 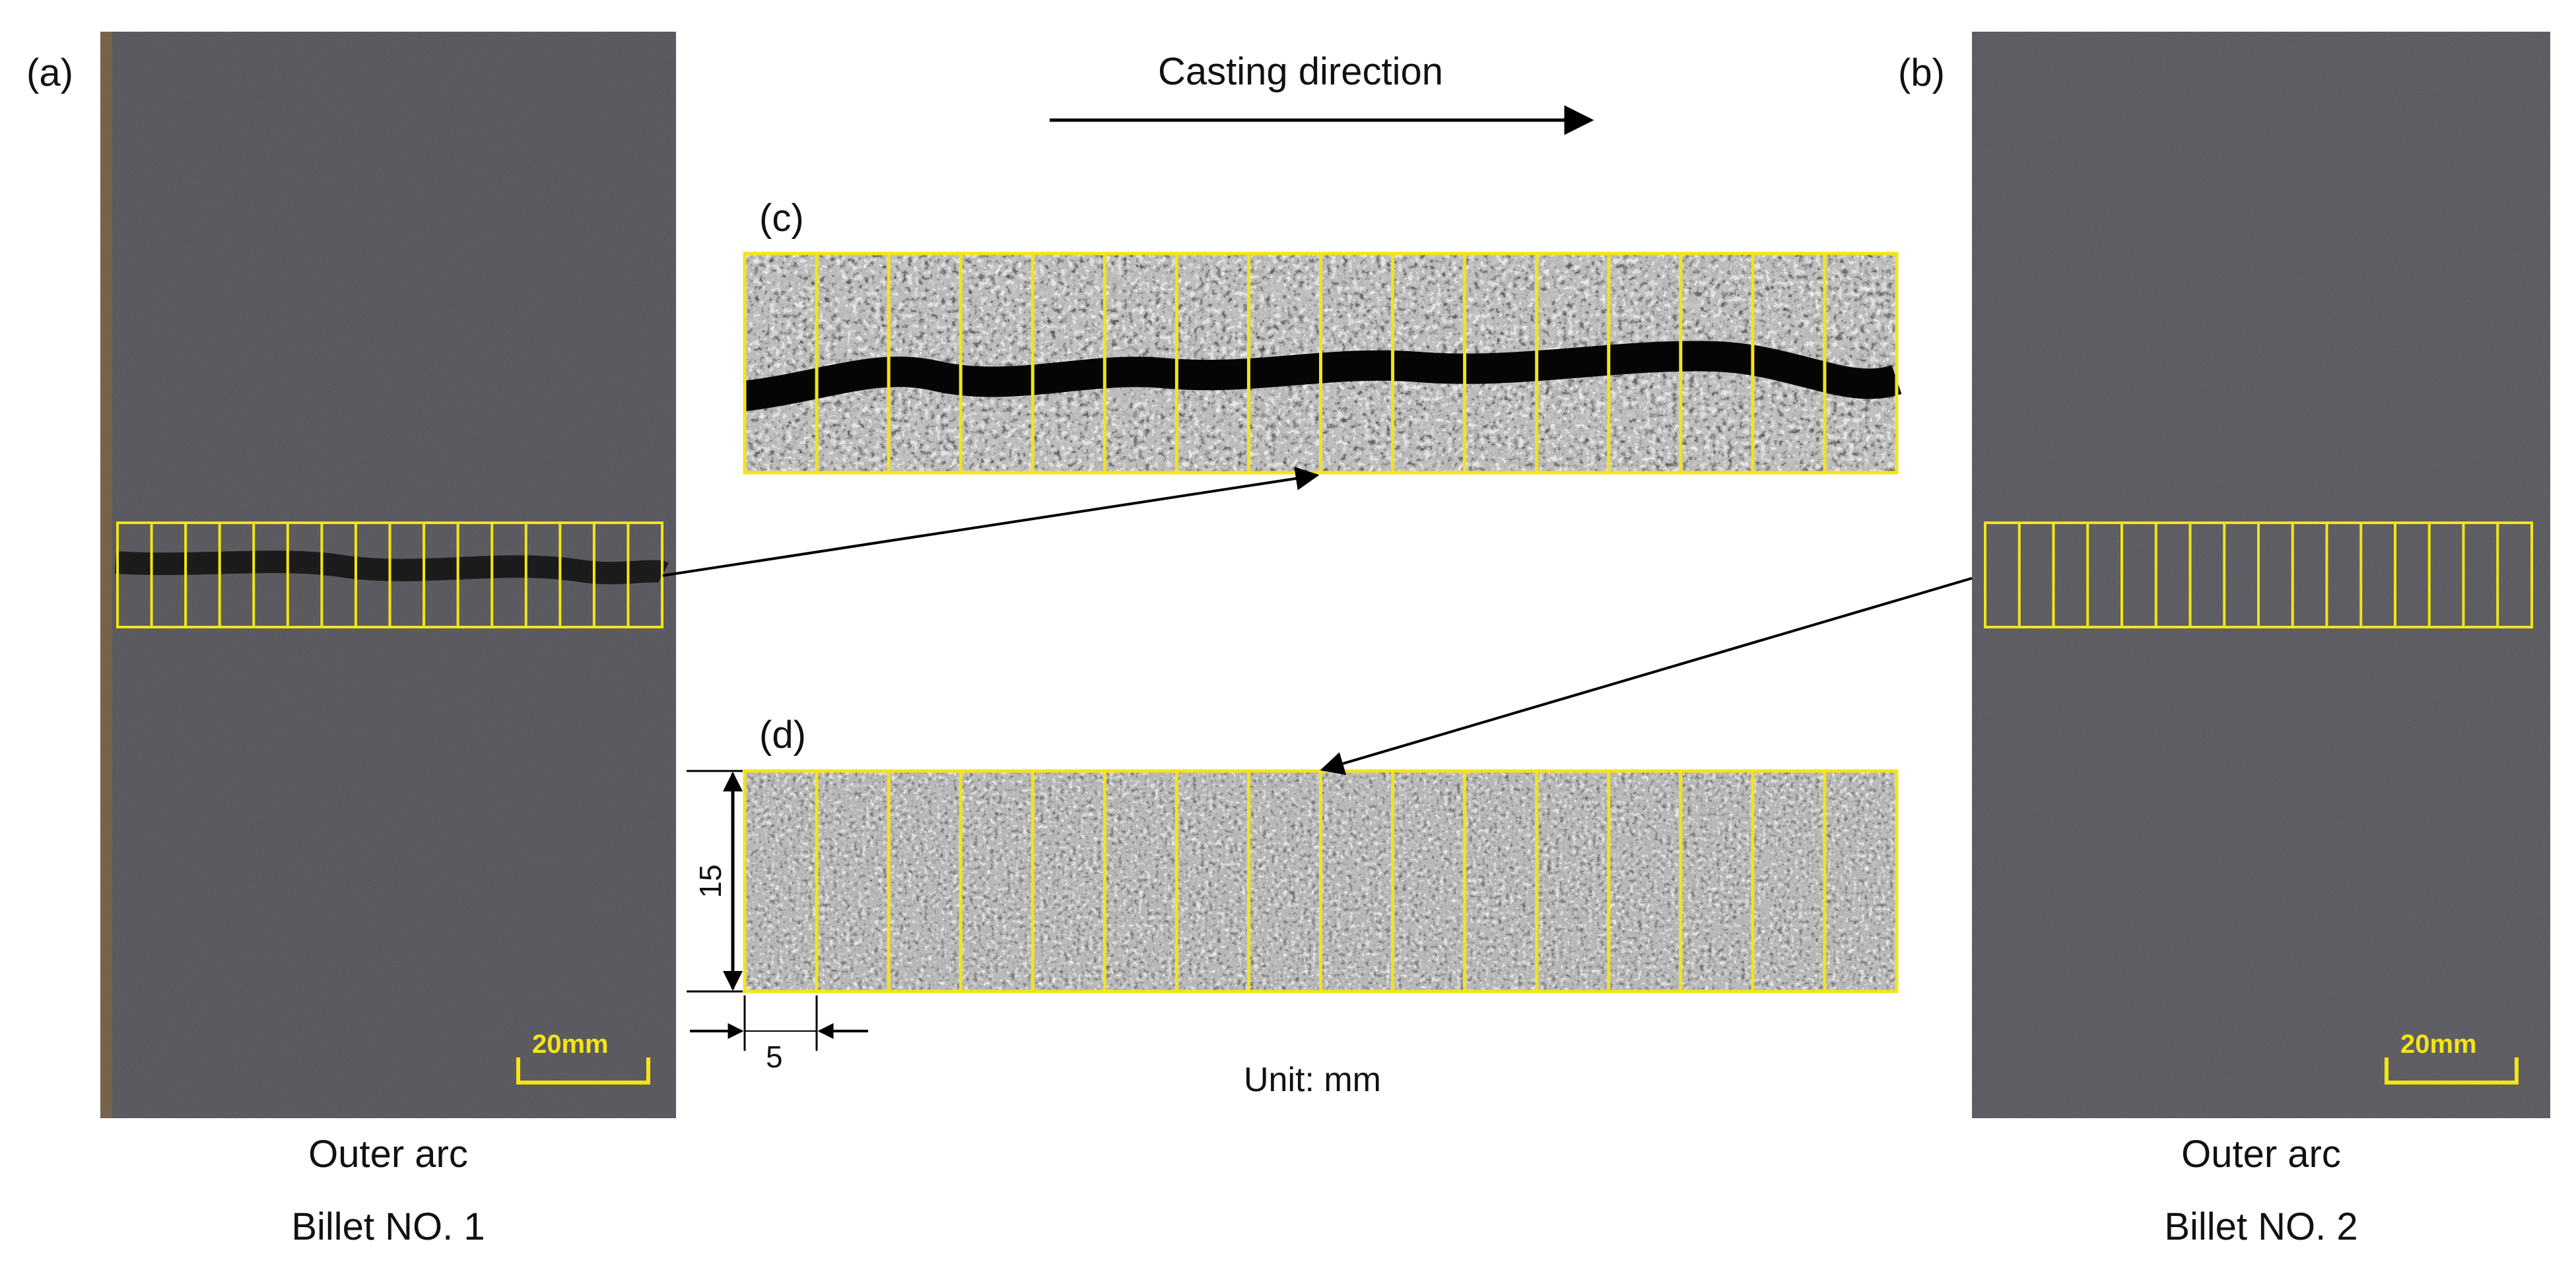 I want to click on scale-bar-label-a: 20mm, so click(x=571, y=1044).